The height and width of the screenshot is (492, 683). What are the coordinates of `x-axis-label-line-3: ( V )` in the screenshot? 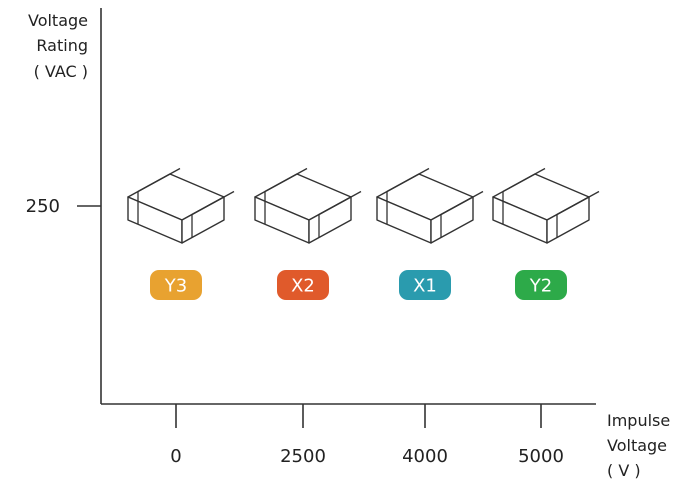 It's located at (624, 470).